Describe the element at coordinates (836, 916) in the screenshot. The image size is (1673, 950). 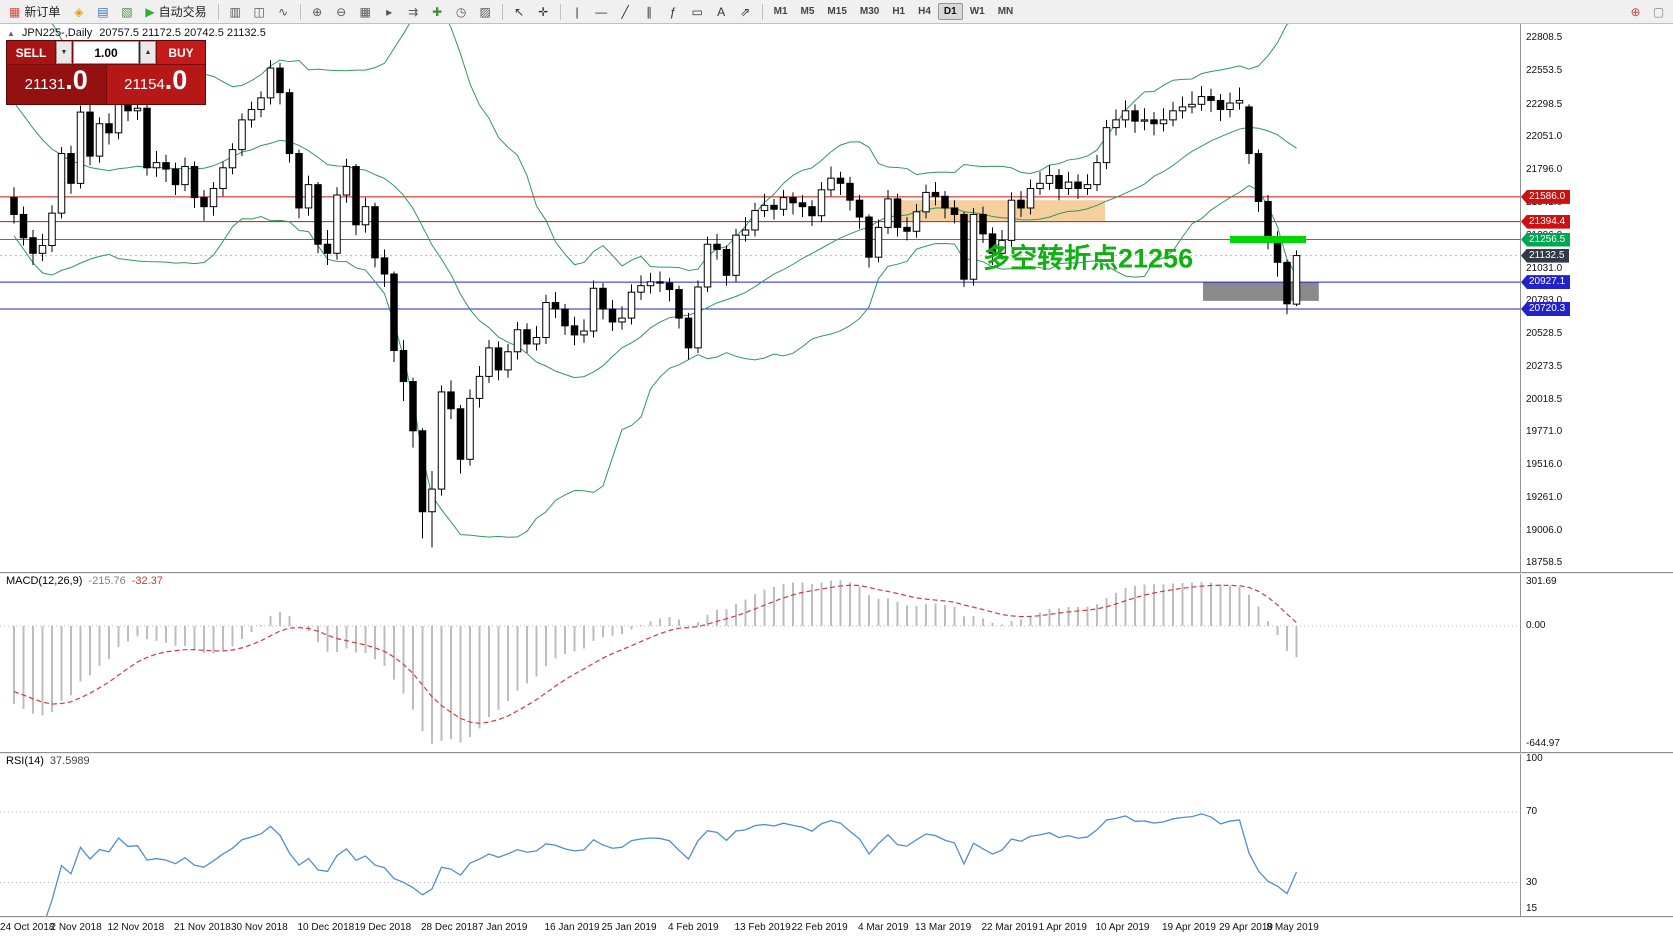
I see `date-axis-divider` at that location.